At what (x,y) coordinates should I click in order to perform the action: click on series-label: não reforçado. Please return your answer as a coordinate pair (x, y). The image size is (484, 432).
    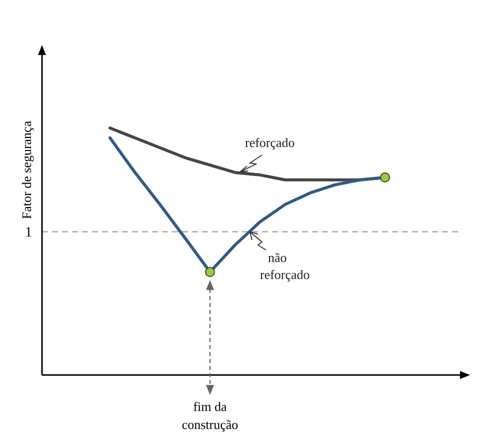
    Looking at the image, I should click on (285, 266).